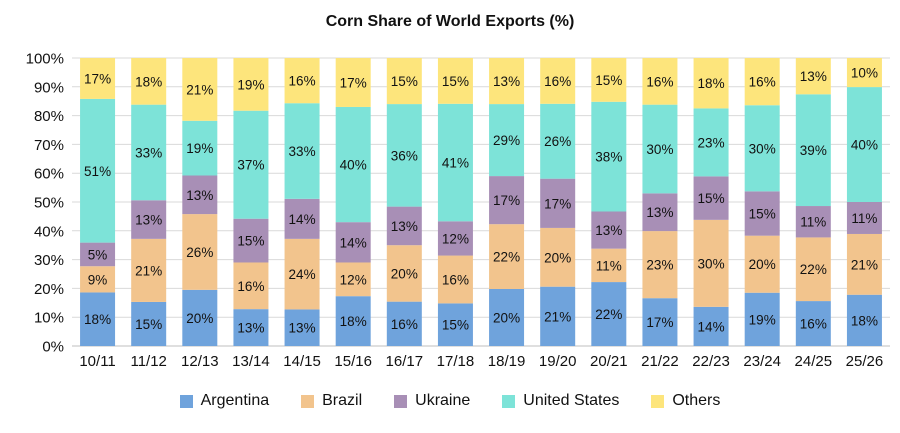 The image size is (900, 433). I want to click on legend-item-brazil: Brazil, so click(331, 401).